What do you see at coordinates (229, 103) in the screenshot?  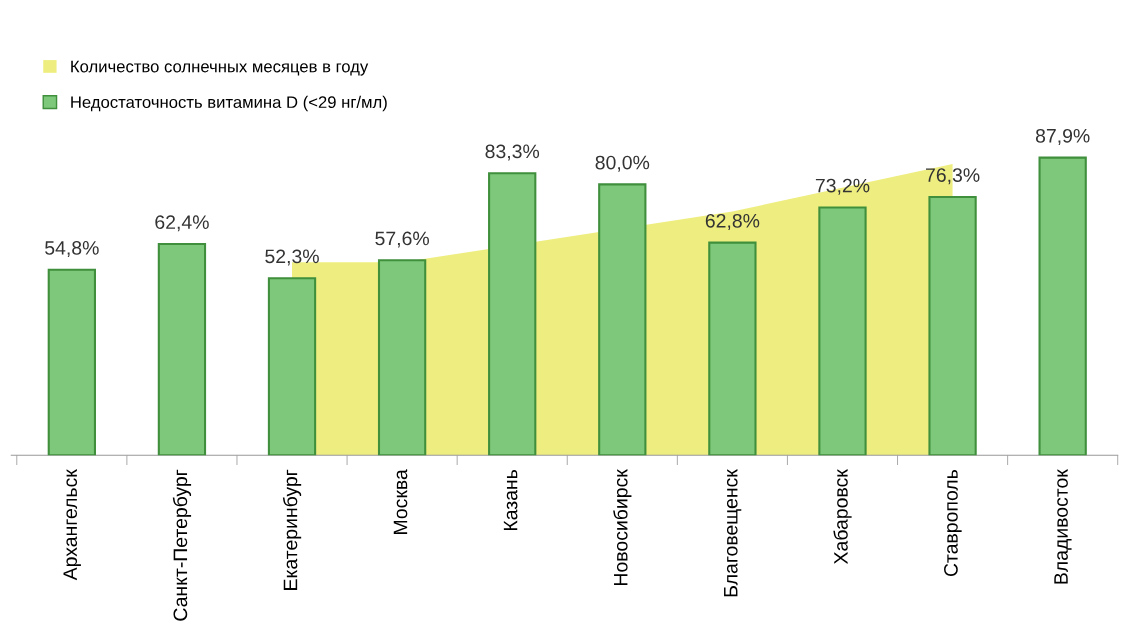 I see `legend-label: Недостаточность витамина D (<29 нг/мл)` at bounding box center [229, 103].